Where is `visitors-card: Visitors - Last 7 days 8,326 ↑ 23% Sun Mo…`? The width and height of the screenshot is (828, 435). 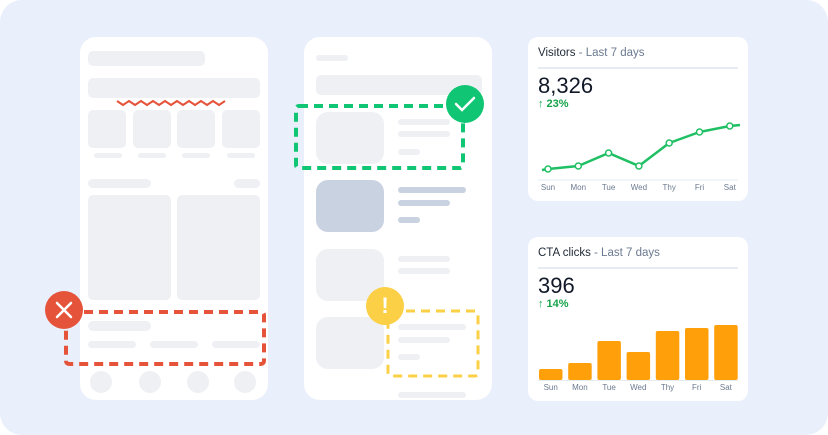 visitors-card: Visitors - Last 7 days 8,326 ↑ 23% Sun Mo… is located at coordinates (638, 119).